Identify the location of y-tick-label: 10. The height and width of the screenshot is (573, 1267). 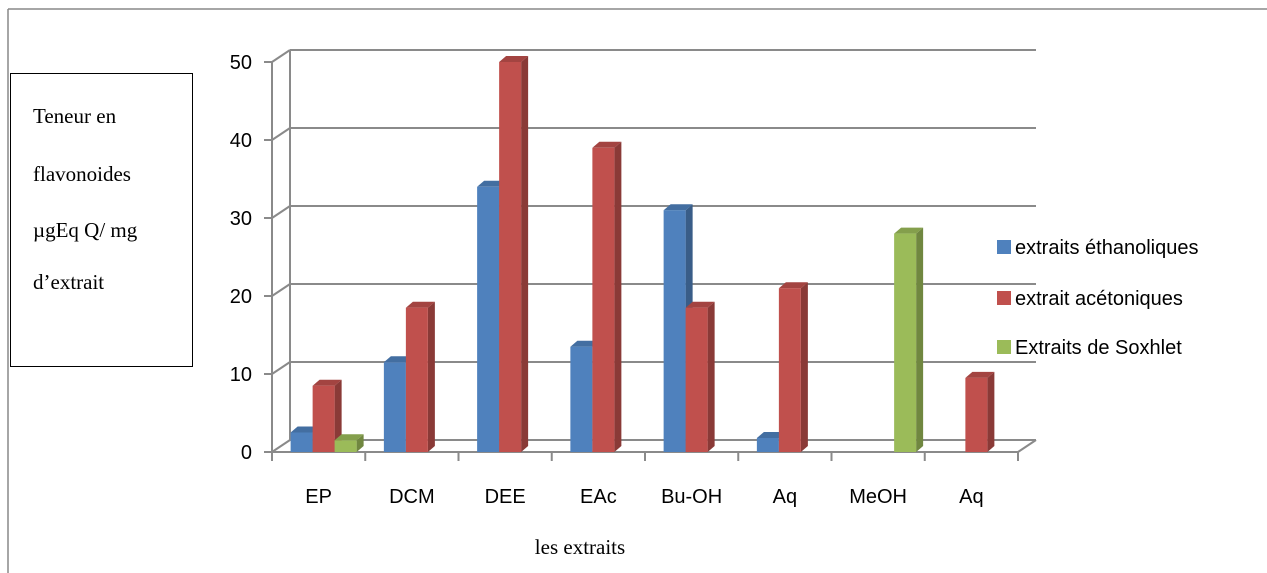
(241, 375).